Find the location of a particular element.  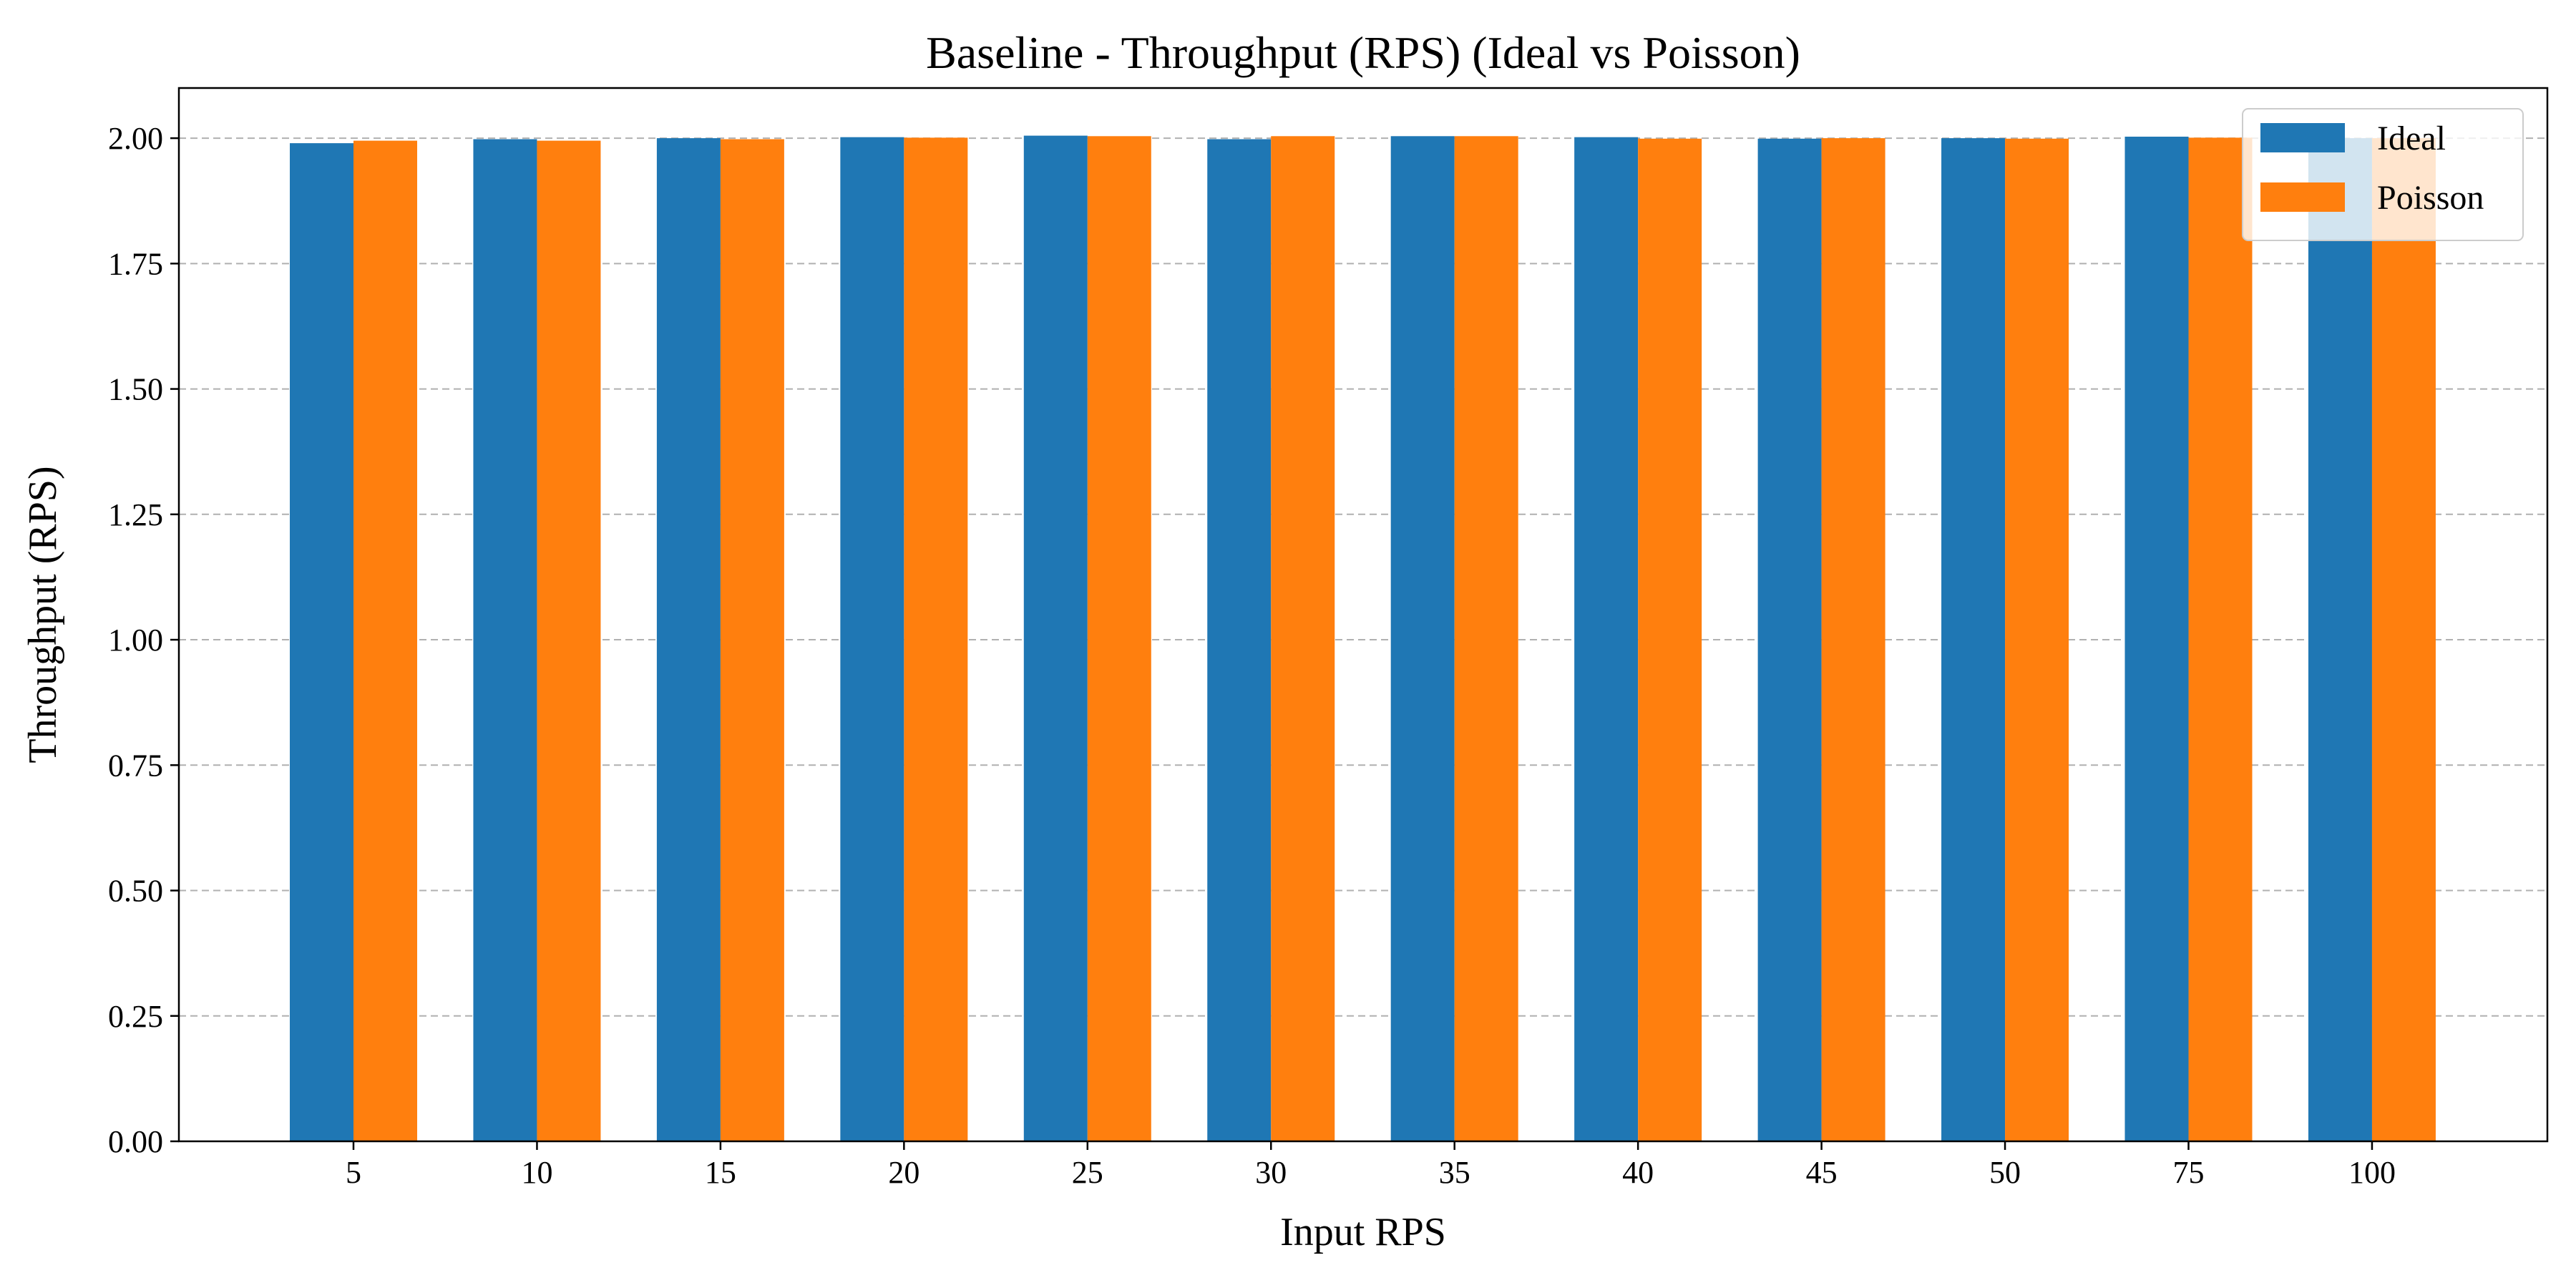

y-axis-ticks: 0.00 0.25 0.50 0.75 1.00 1.25 1.50 1.75 2.00 is located at coordinates (143, 640).